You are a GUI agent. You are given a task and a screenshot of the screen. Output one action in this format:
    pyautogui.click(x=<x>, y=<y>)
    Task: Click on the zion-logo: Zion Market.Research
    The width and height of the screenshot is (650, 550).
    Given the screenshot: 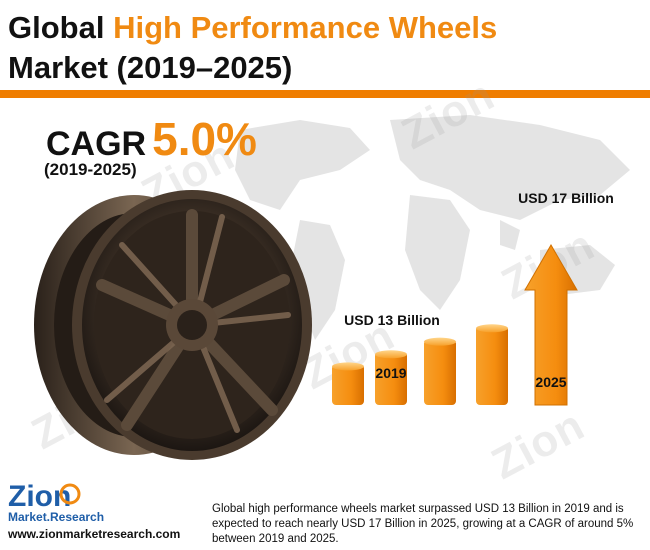 What is the action you would take?
    pyautogui.click(x=56, y=502)
    